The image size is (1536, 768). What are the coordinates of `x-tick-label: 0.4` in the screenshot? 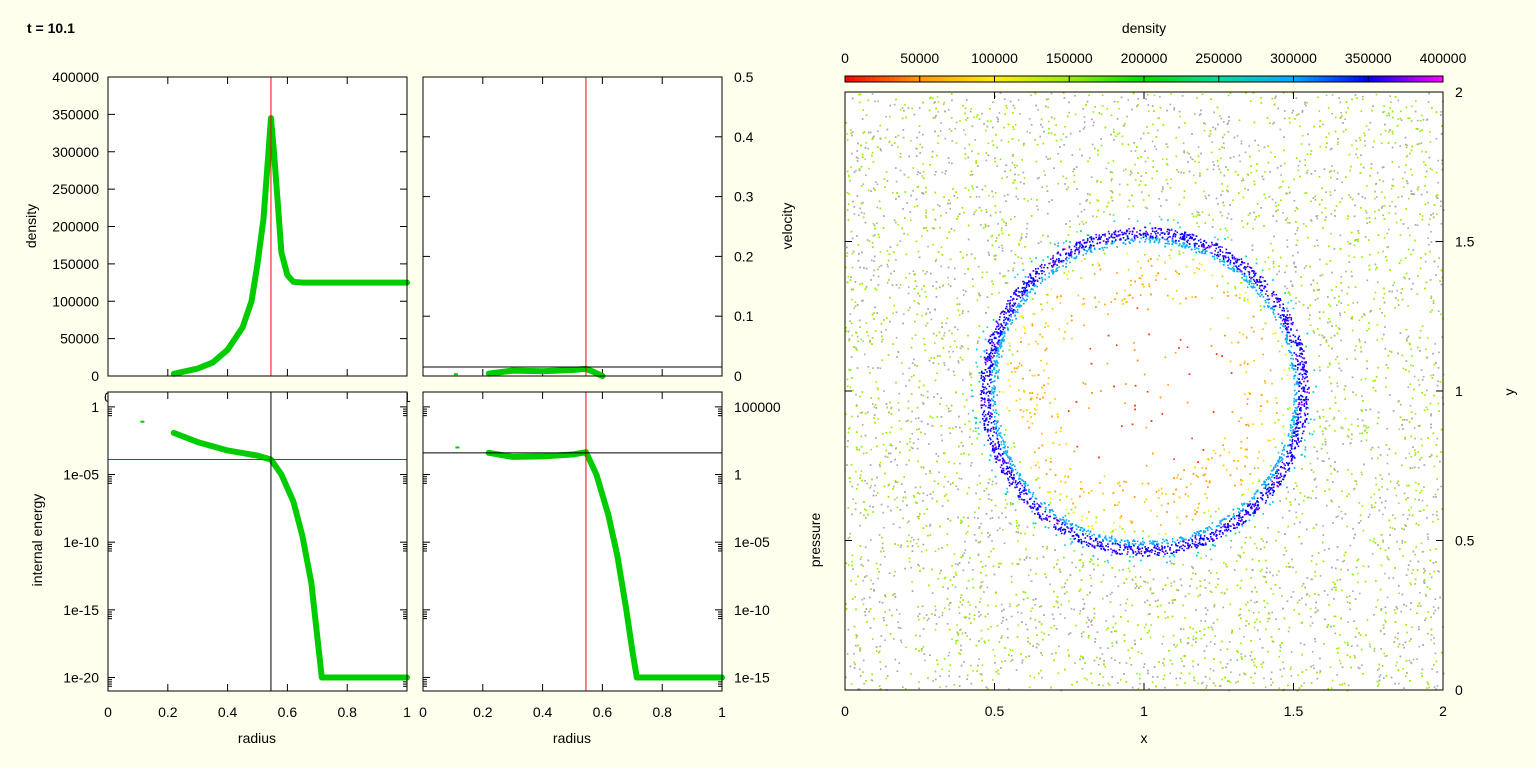 It's located at (228, 712).